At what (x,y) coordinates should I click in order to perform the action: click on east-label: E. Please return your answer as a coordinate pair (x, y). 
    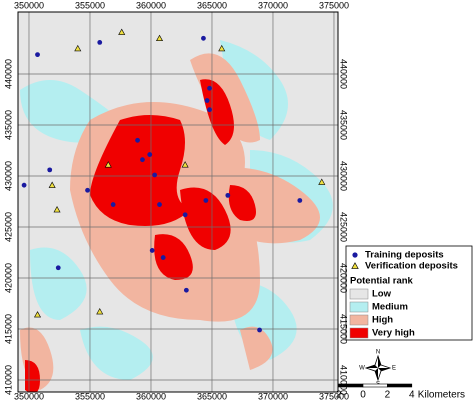
    Looking at the image, I should click on (394, 369).